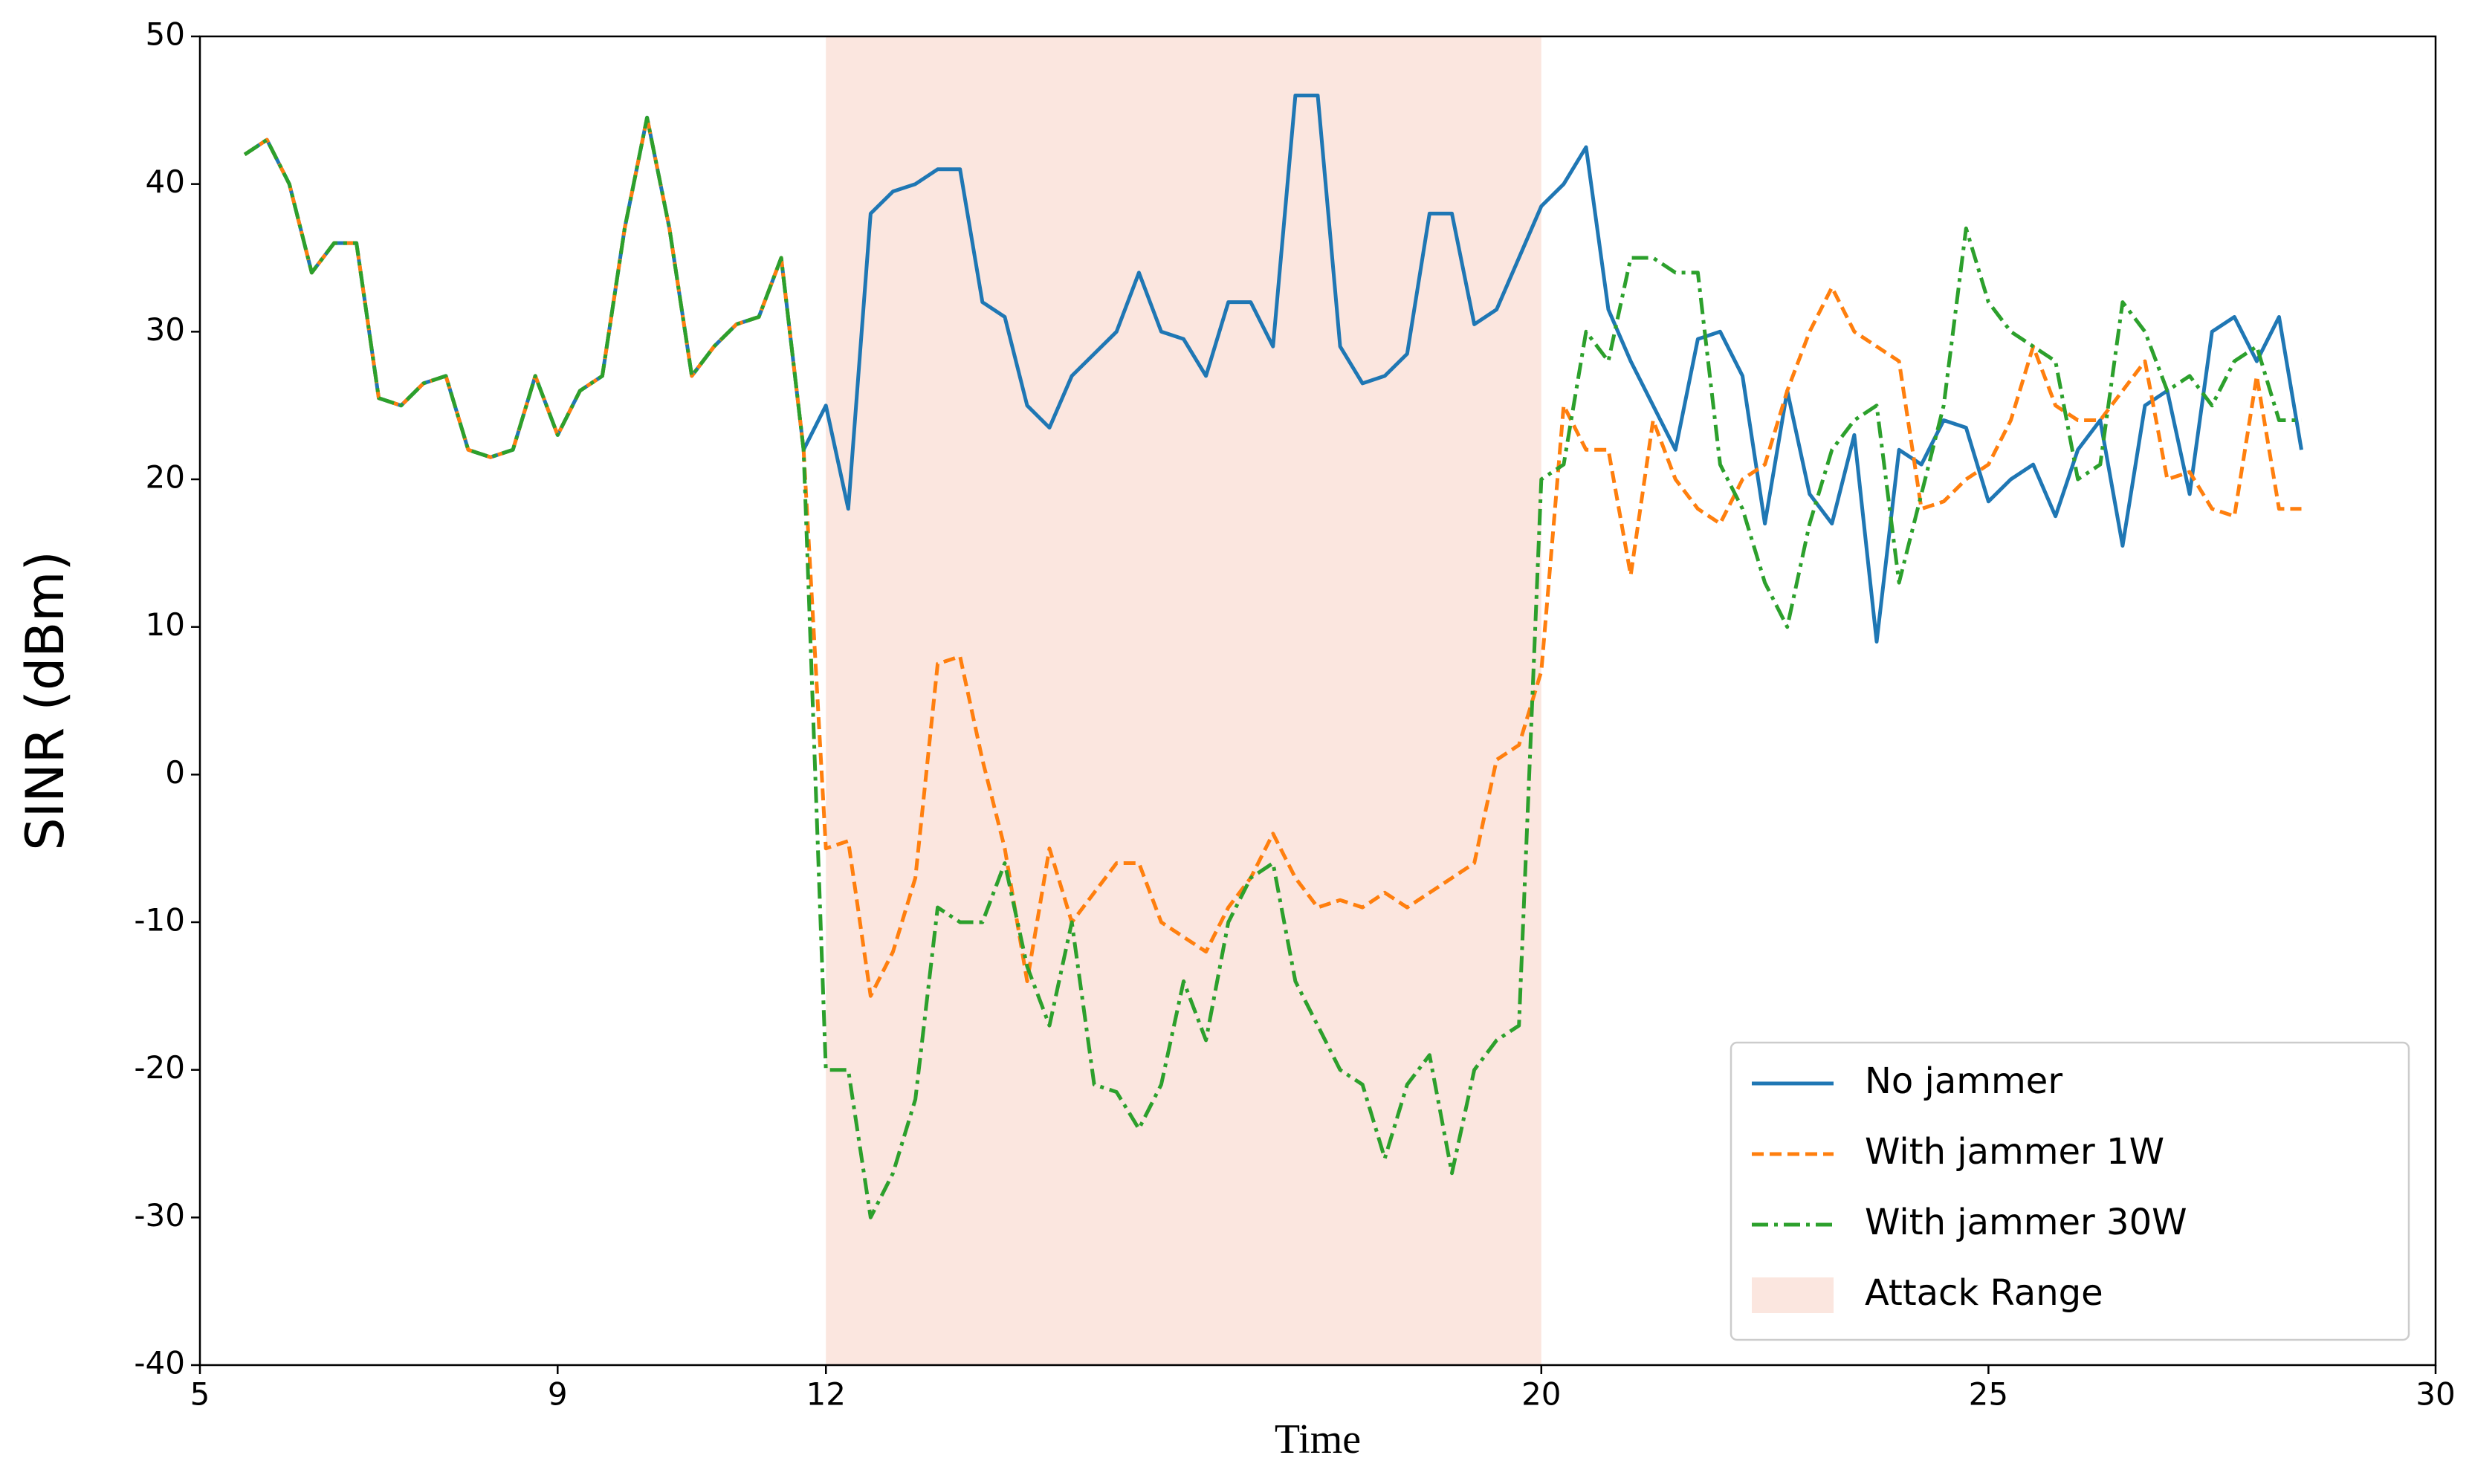 This screenshot has width=2472, height=1484. Describe the element at coordinates (159, 921) in the screenshot. I see `y-tick-label: -10` at that location.